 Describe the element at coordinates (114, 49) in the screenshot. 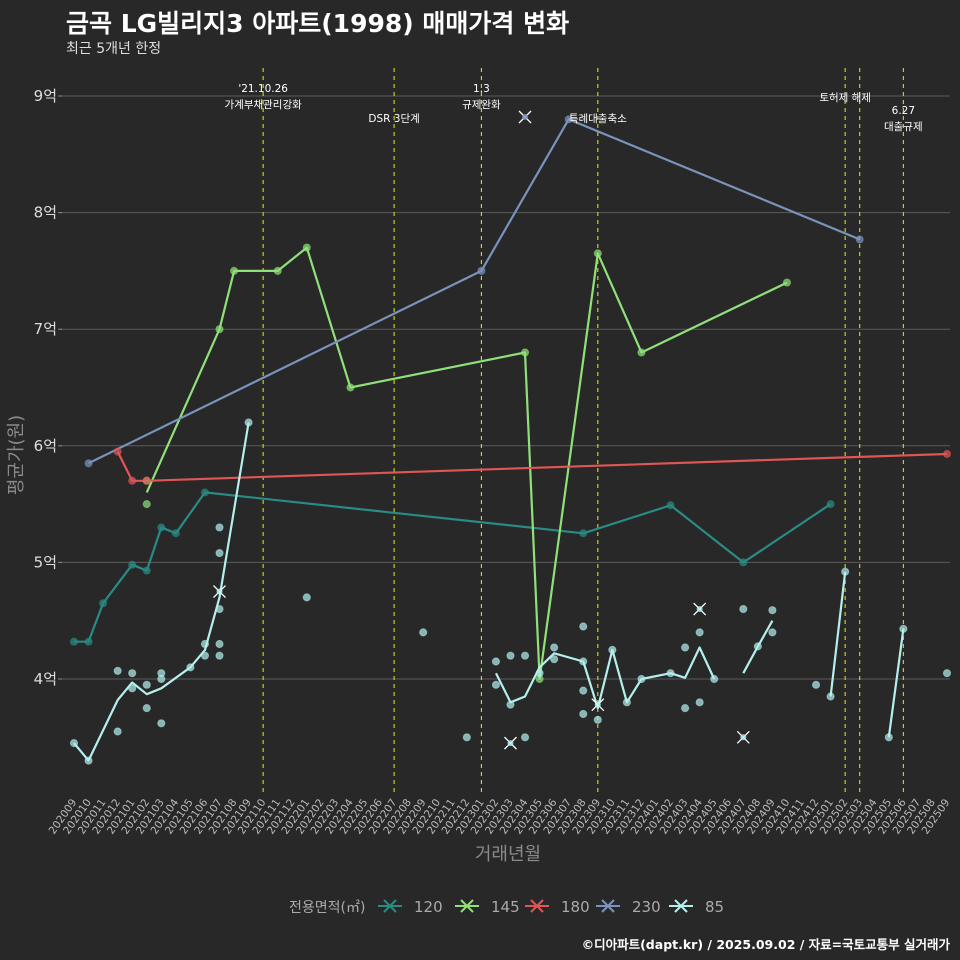

I see `chart-subtitle: 최근 5개년 한정` at that location.